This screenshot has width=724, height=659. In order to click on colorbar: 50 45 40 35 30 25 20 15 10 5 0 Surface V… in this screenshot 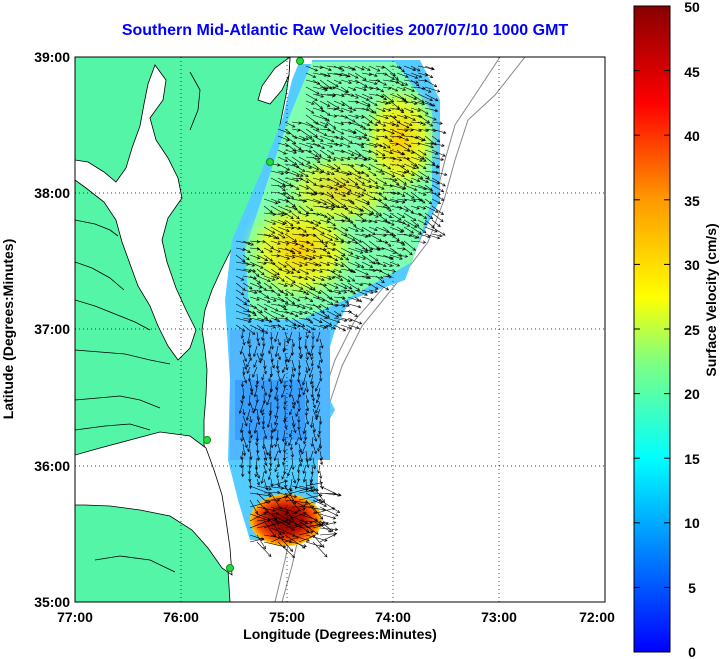, I will do `click(676, 329)`.